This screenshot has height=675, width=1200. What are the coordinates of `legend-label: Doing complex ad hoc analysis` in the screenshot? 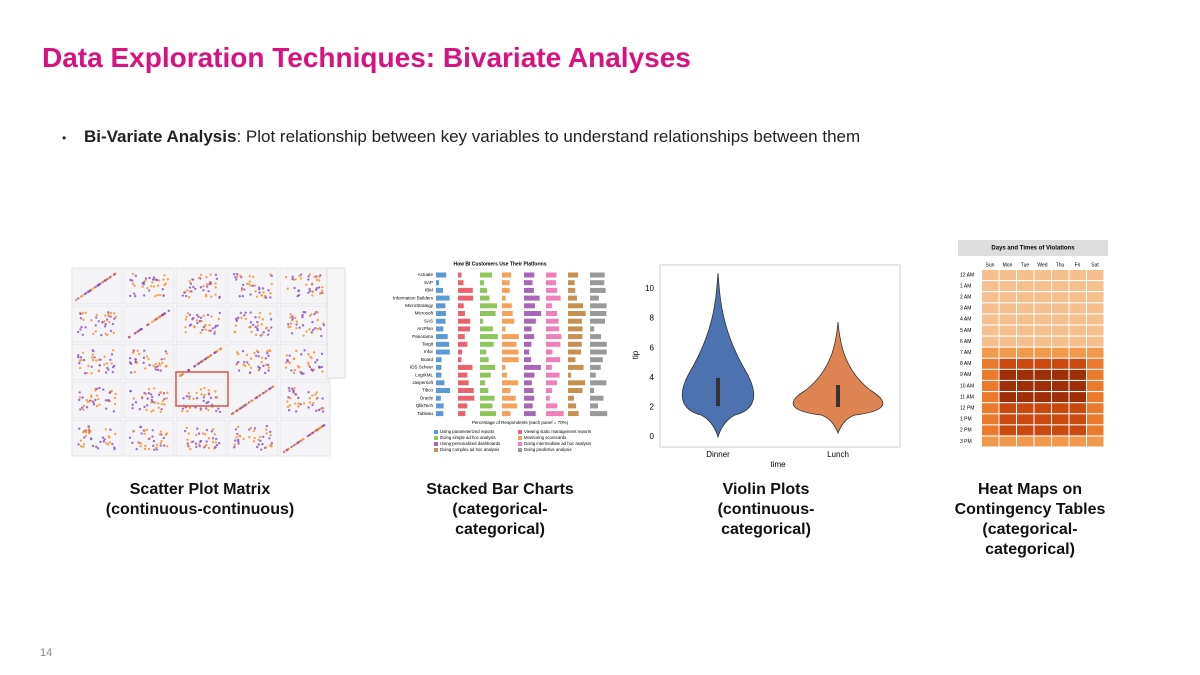 It's located at (469, 449).